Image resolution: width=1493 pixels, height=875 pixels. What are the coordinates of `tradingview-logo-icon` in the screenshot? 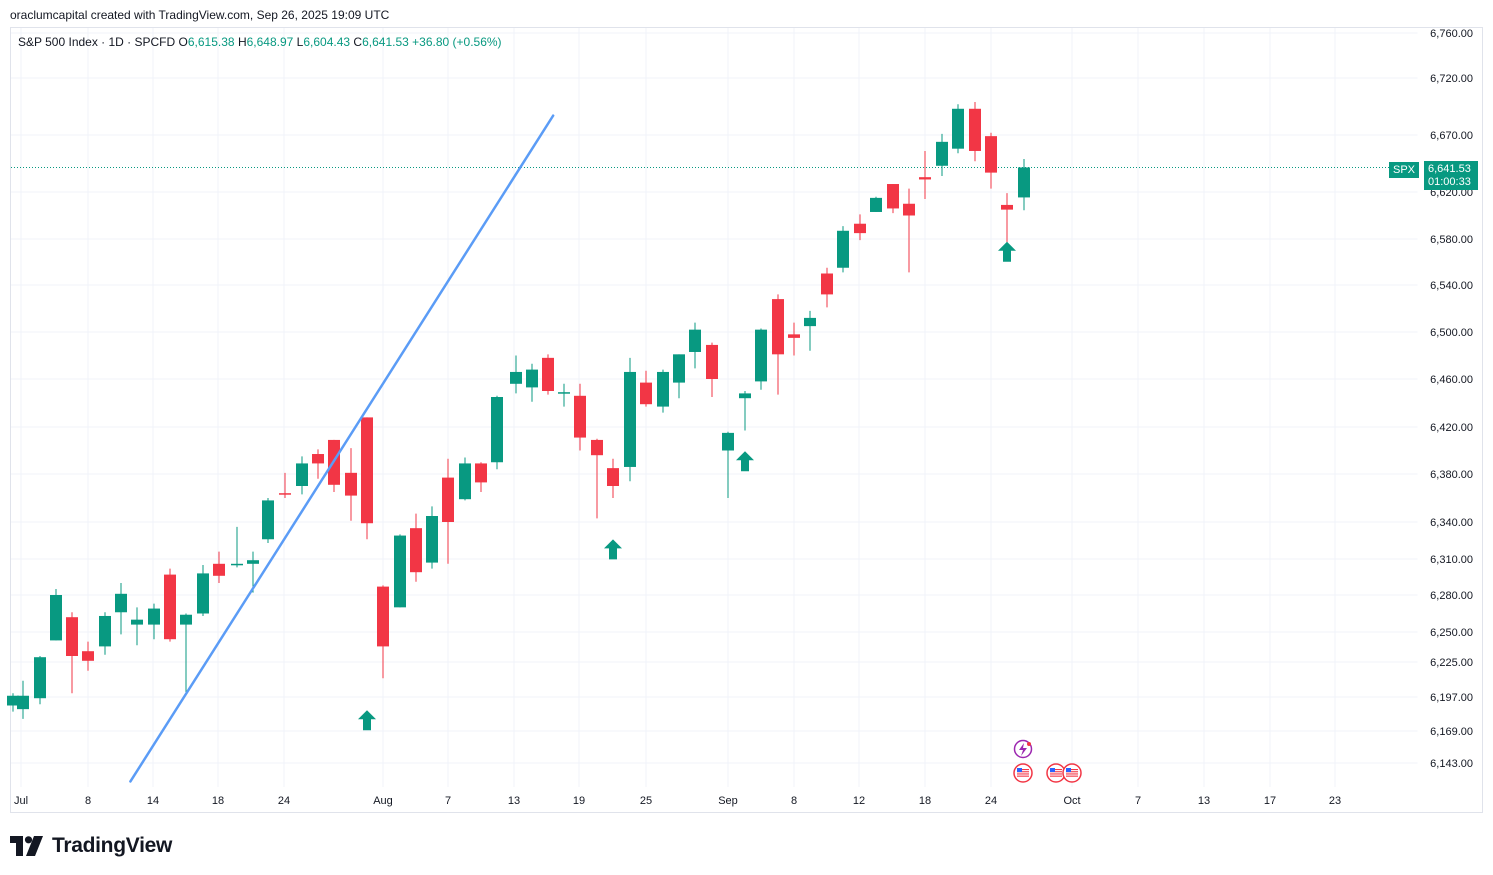 It's located at (26, 846).